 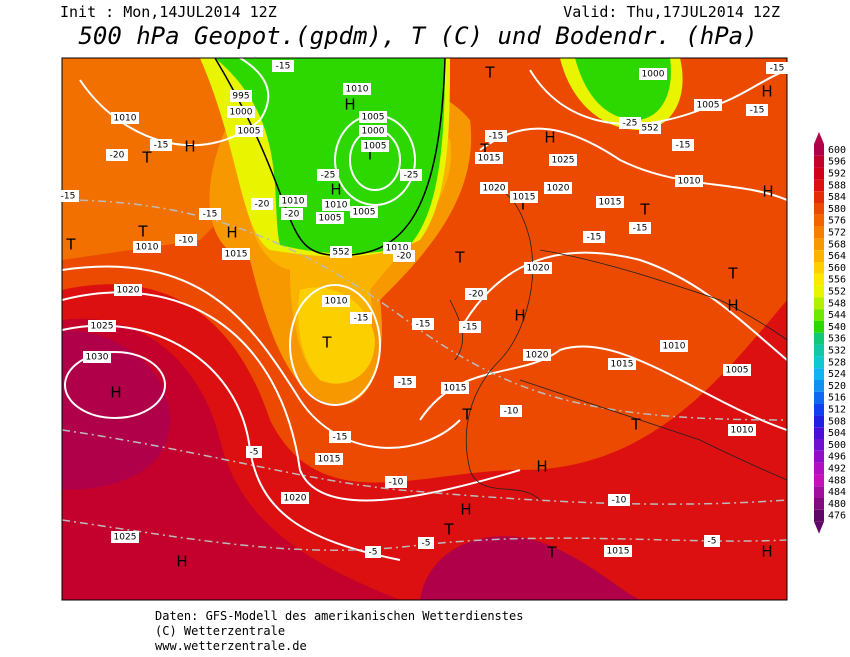 What do you see at coordinates (837, 197) in the screenshot?
I see `legend-label: 584` at bounding box center [837, 197].